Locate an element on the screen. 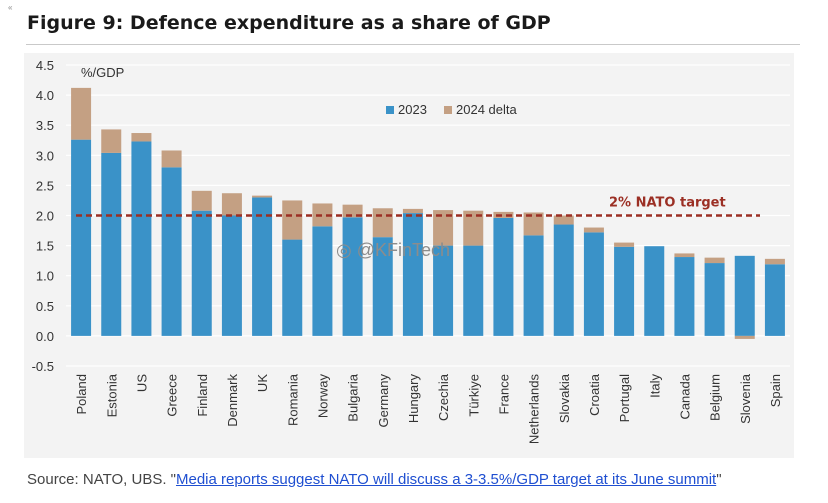 The image size is (828, 503). x-category-label: Canada is located at coordinates (684, 396).